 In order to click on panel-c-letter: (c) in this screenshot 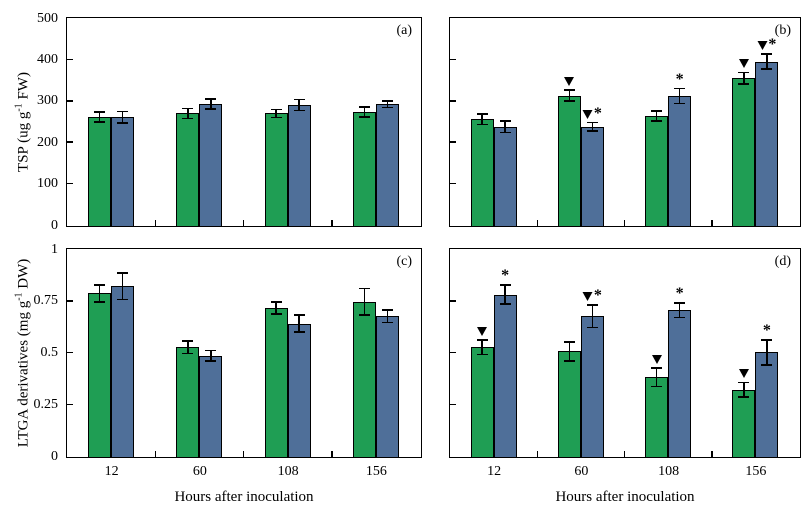, I will do `click(404, 261)`.